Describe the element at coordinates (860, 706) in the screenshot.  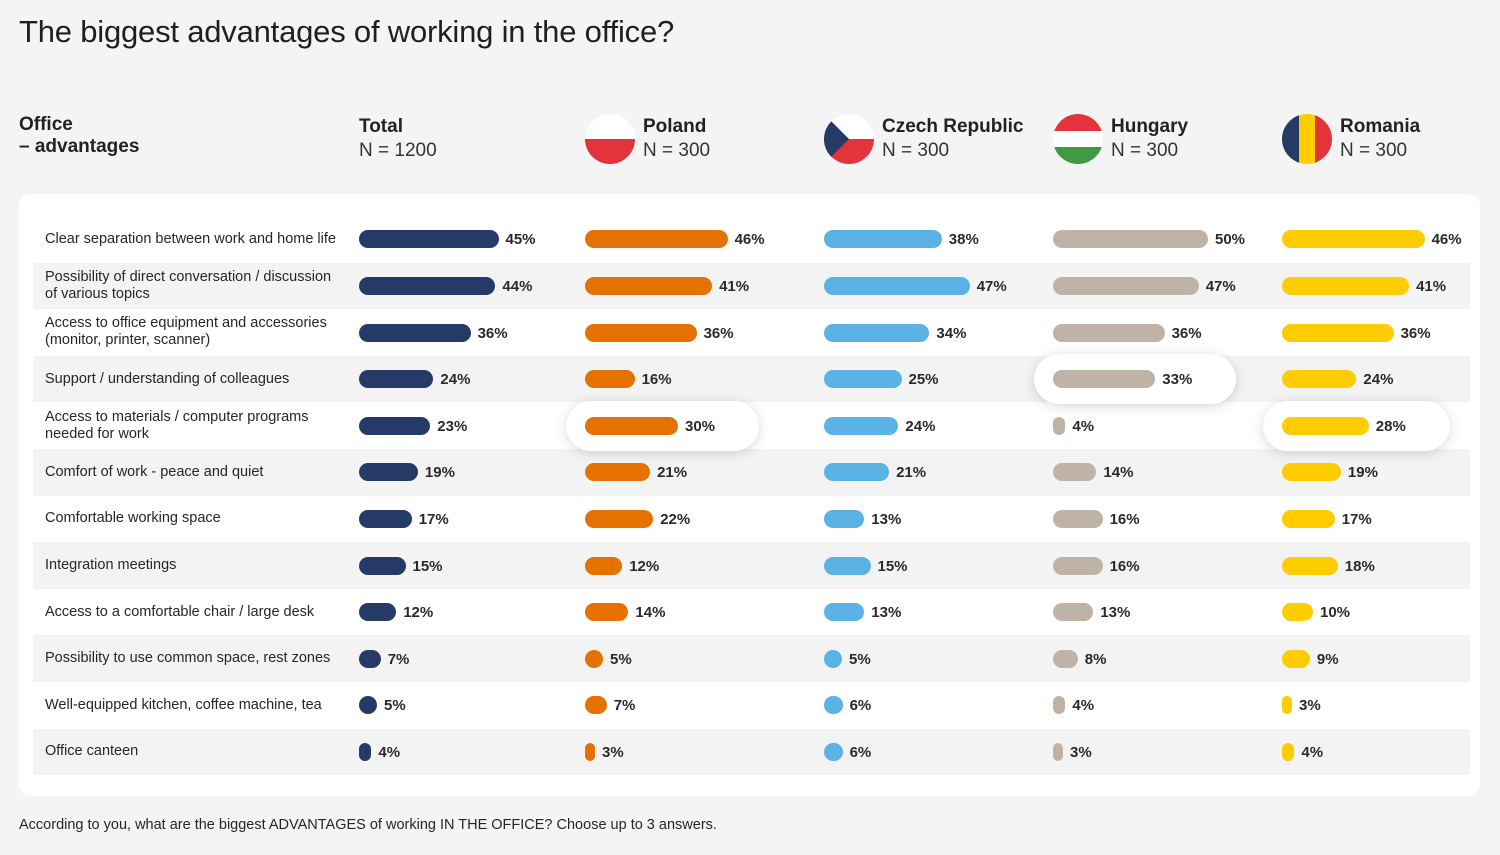
I see `data-label: 6%` at that location.